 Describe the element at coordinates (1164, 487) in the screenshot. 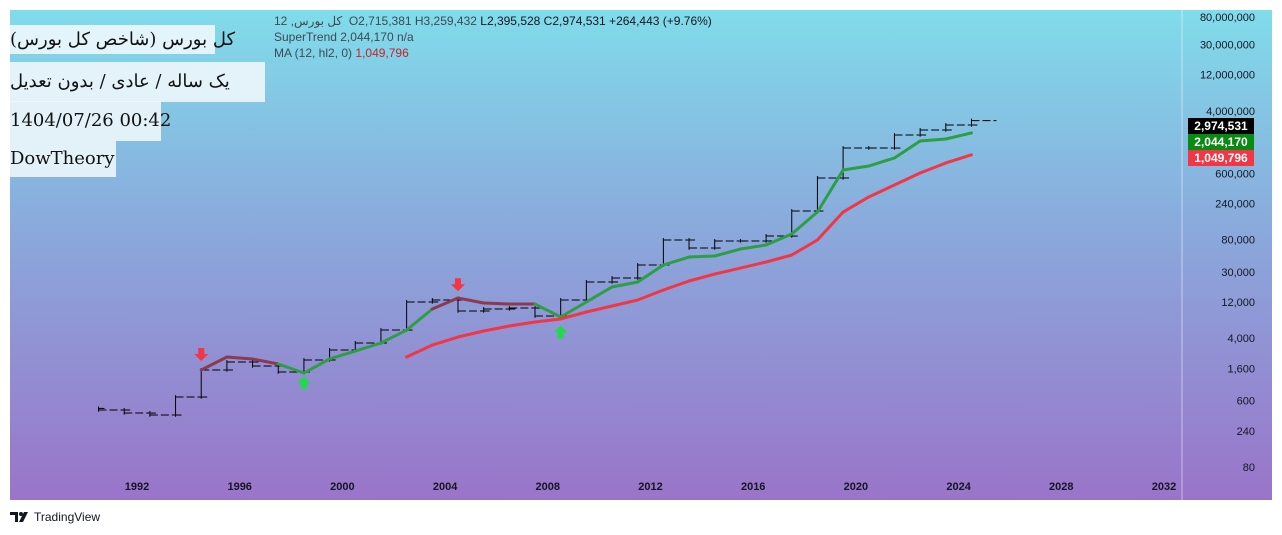

I see `x-tick-label: 2032` at that location.